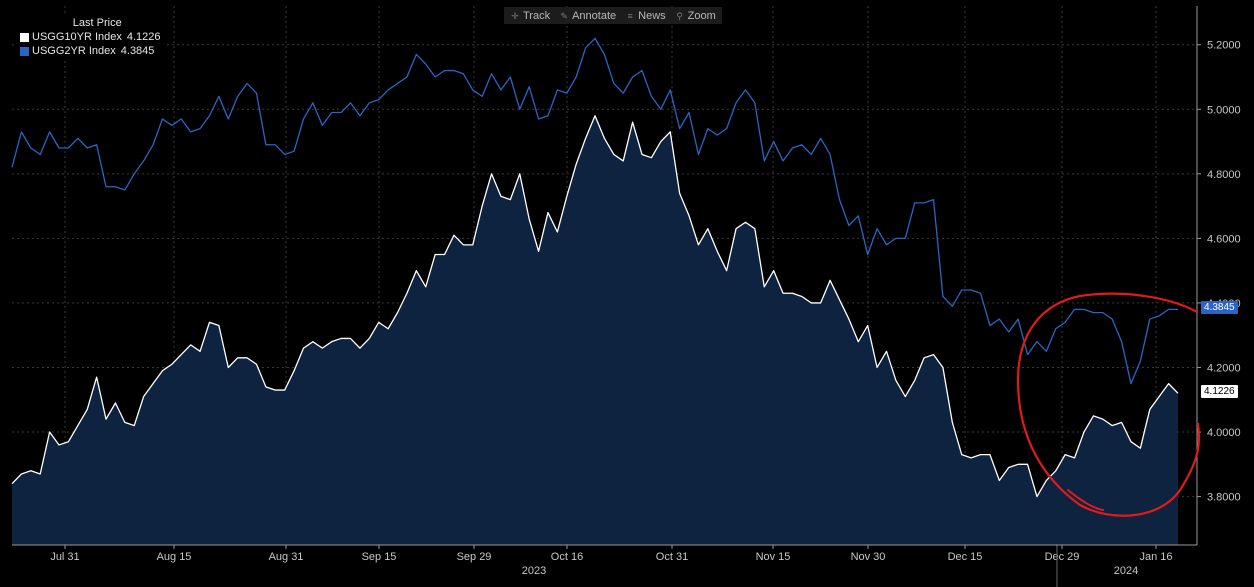 The height and width of the screenshot is (587, 1254). I want to click on legend-swatch-2yr, so click(24, 51).